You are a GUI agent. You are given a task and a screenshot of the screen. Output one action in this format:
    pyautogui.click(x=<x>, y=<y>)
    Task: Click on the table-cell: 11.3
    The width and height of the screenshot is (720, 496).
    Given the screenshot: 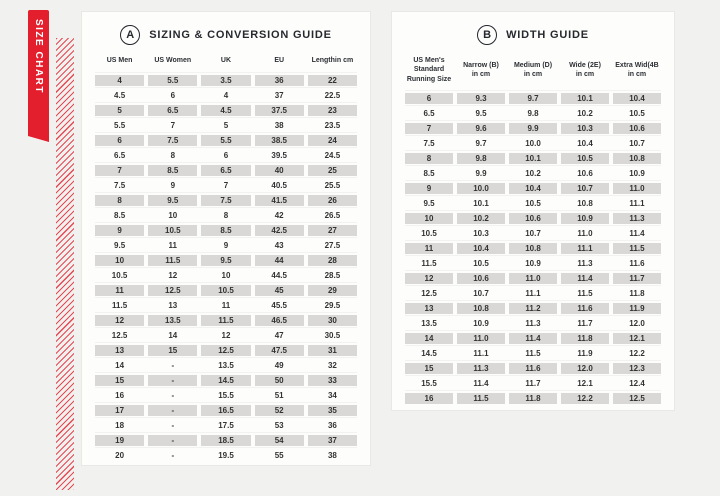 What is the action you would take?
    pyautogui.click(x=637, y=218)
    